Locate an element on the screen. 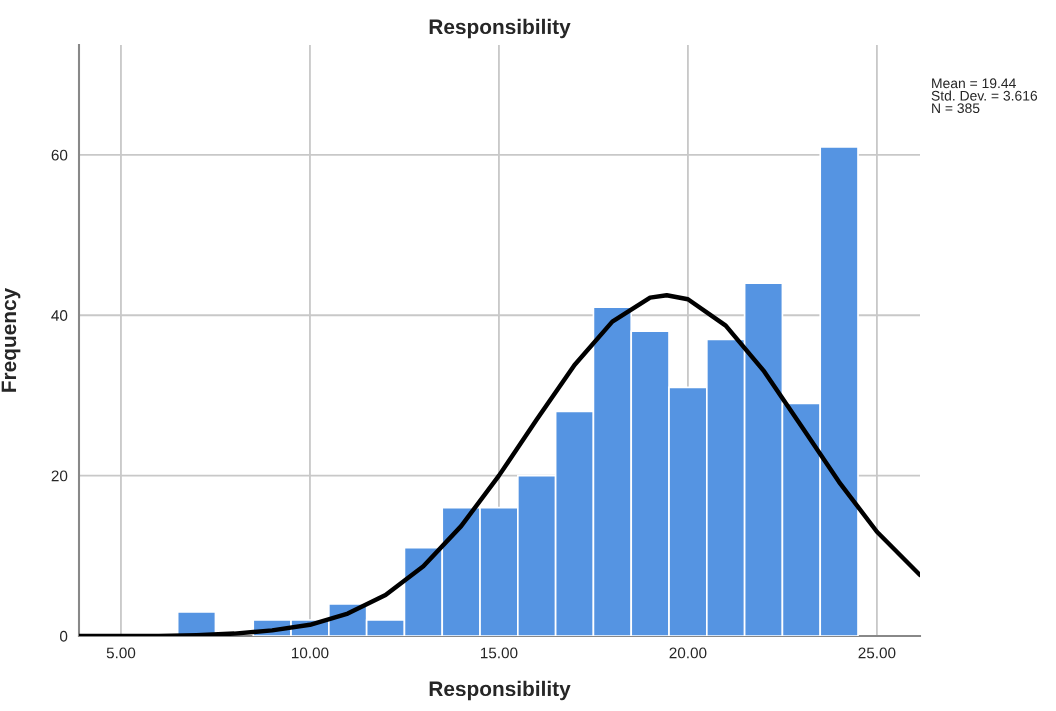 This screenshot has height=711, width=1056. y-tick-label: 40 is located at coordinates (59, 315).